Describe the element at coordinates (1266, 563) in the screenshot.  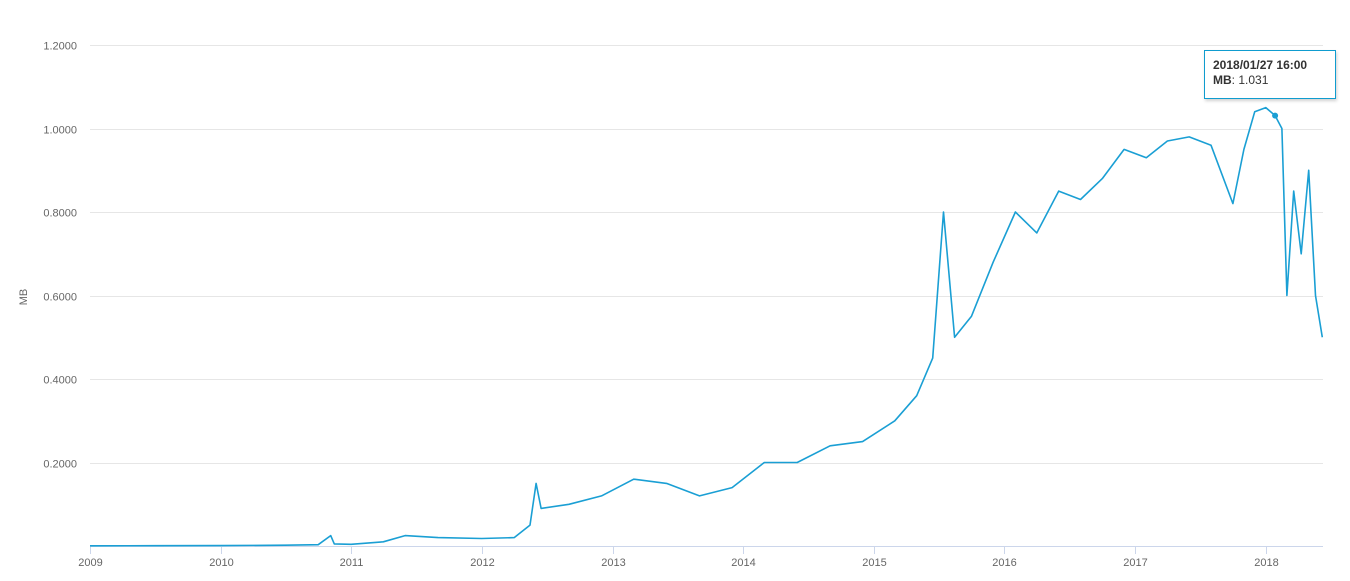
I see `x-tick-label: 2018` at that location.